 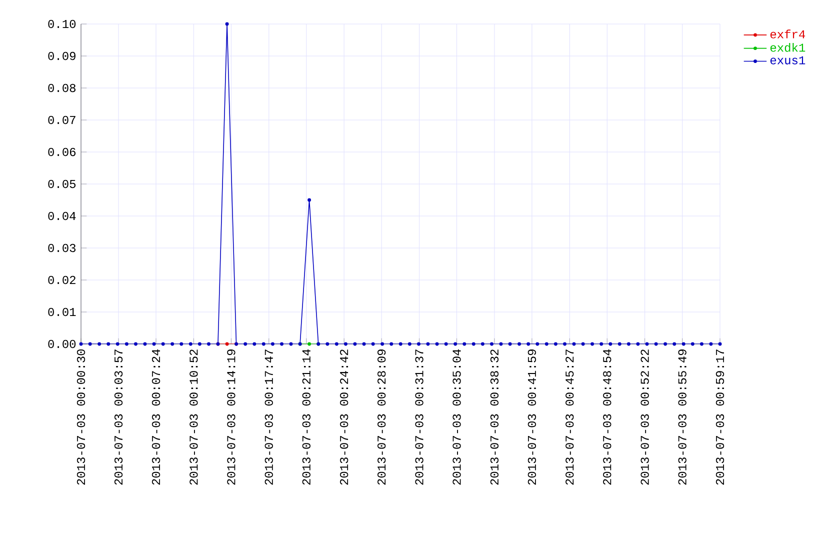 I want to click on legend-label: exus1, so click(x=788, y=60).